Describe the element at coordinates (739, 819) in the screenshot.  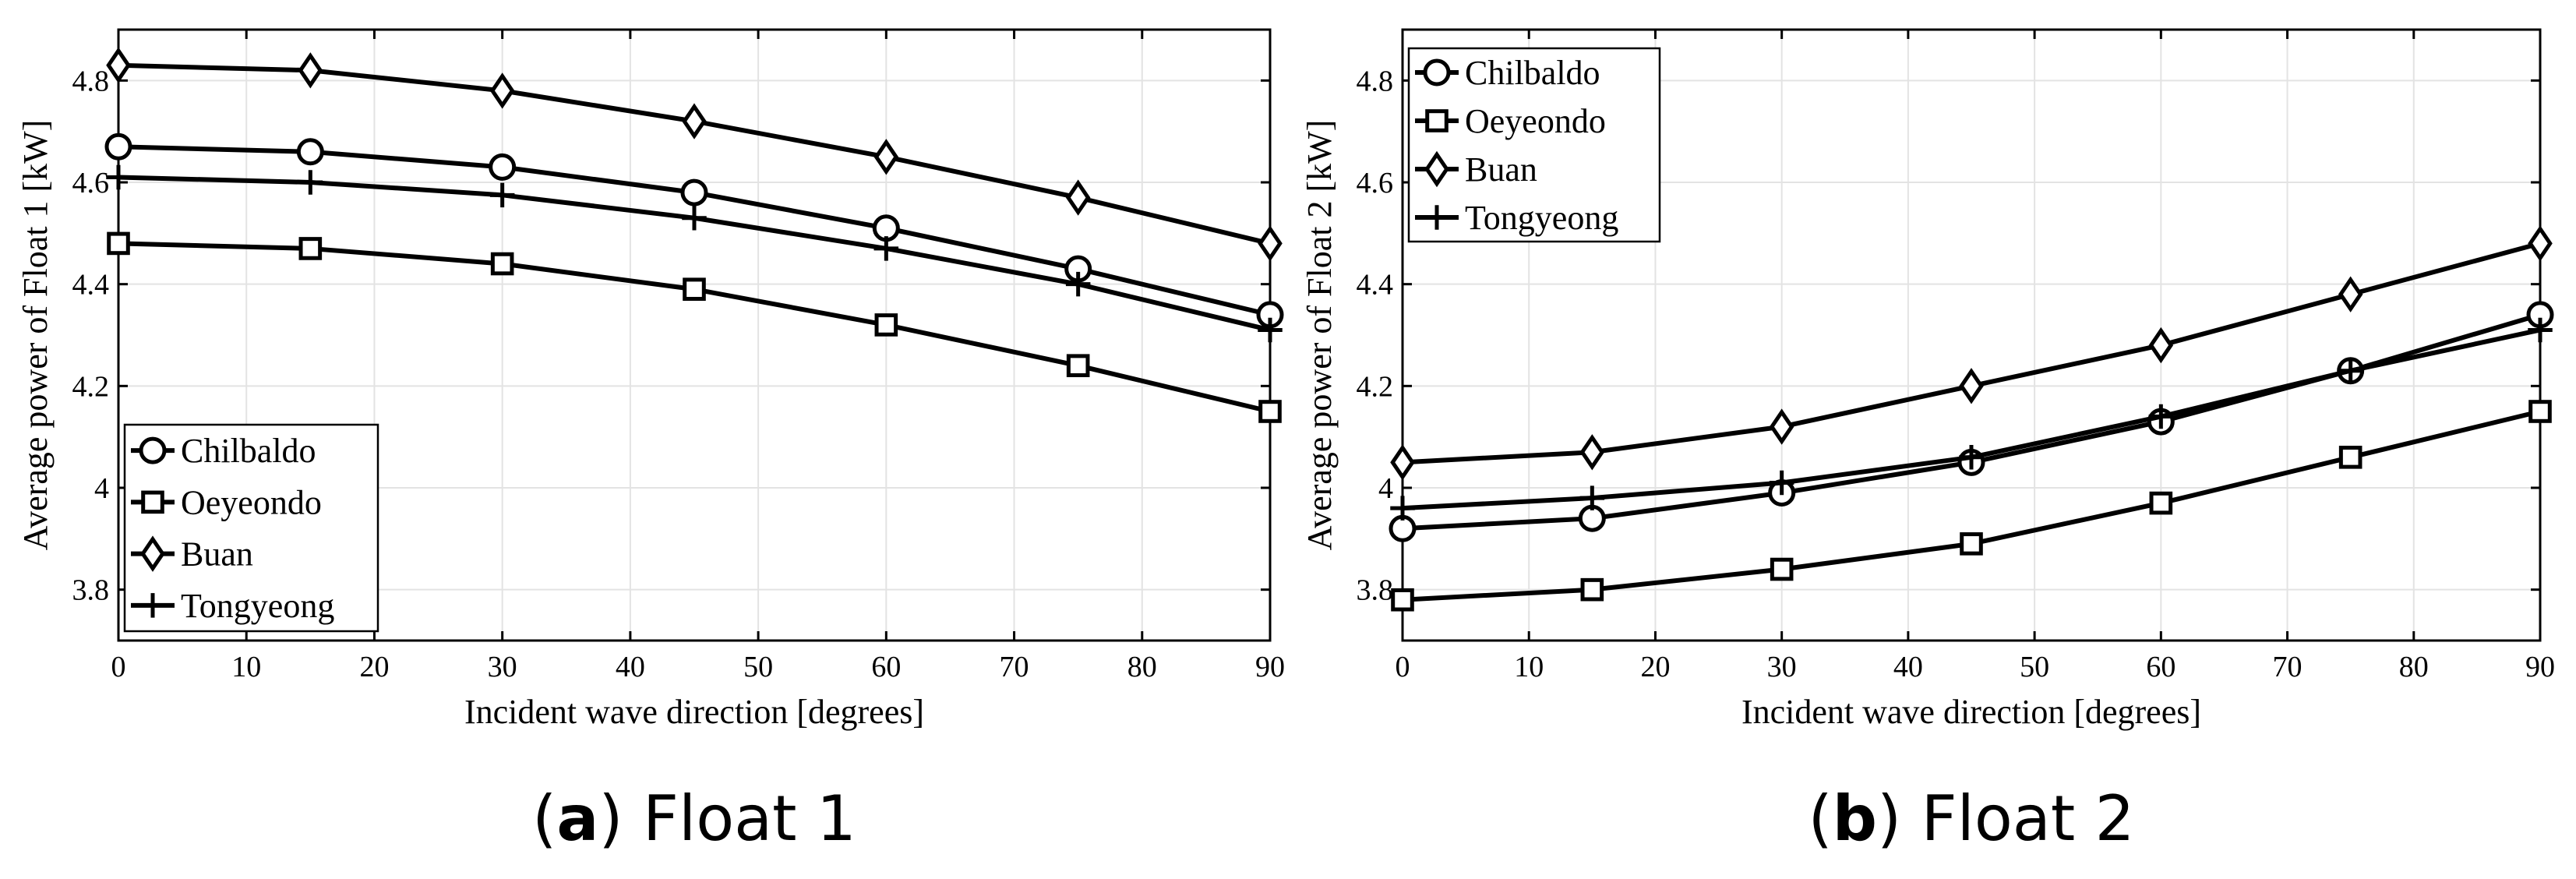
I see `caption-a-text: Float 1` at that location.